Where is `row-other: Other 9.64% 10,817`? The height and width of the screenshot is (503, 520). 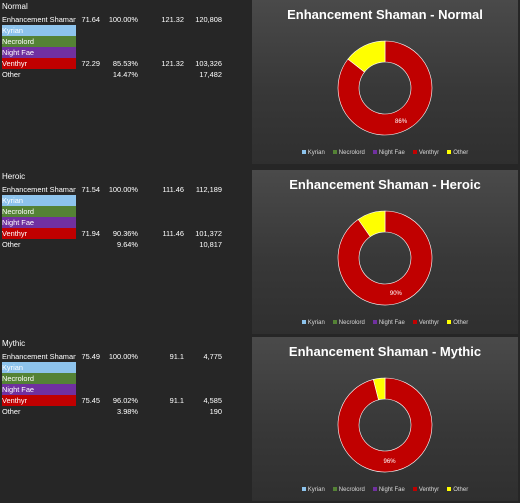
row-other: Other 9.64% 10,817 is located at coordinates (125, 244).